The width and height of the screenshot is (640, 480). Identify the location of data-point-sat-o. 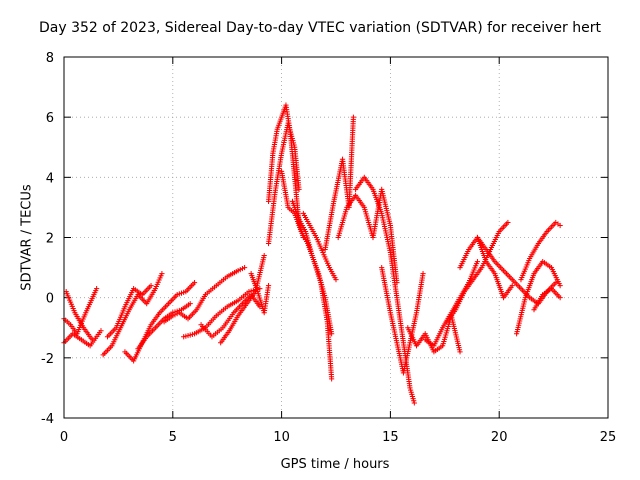
(332, 379).